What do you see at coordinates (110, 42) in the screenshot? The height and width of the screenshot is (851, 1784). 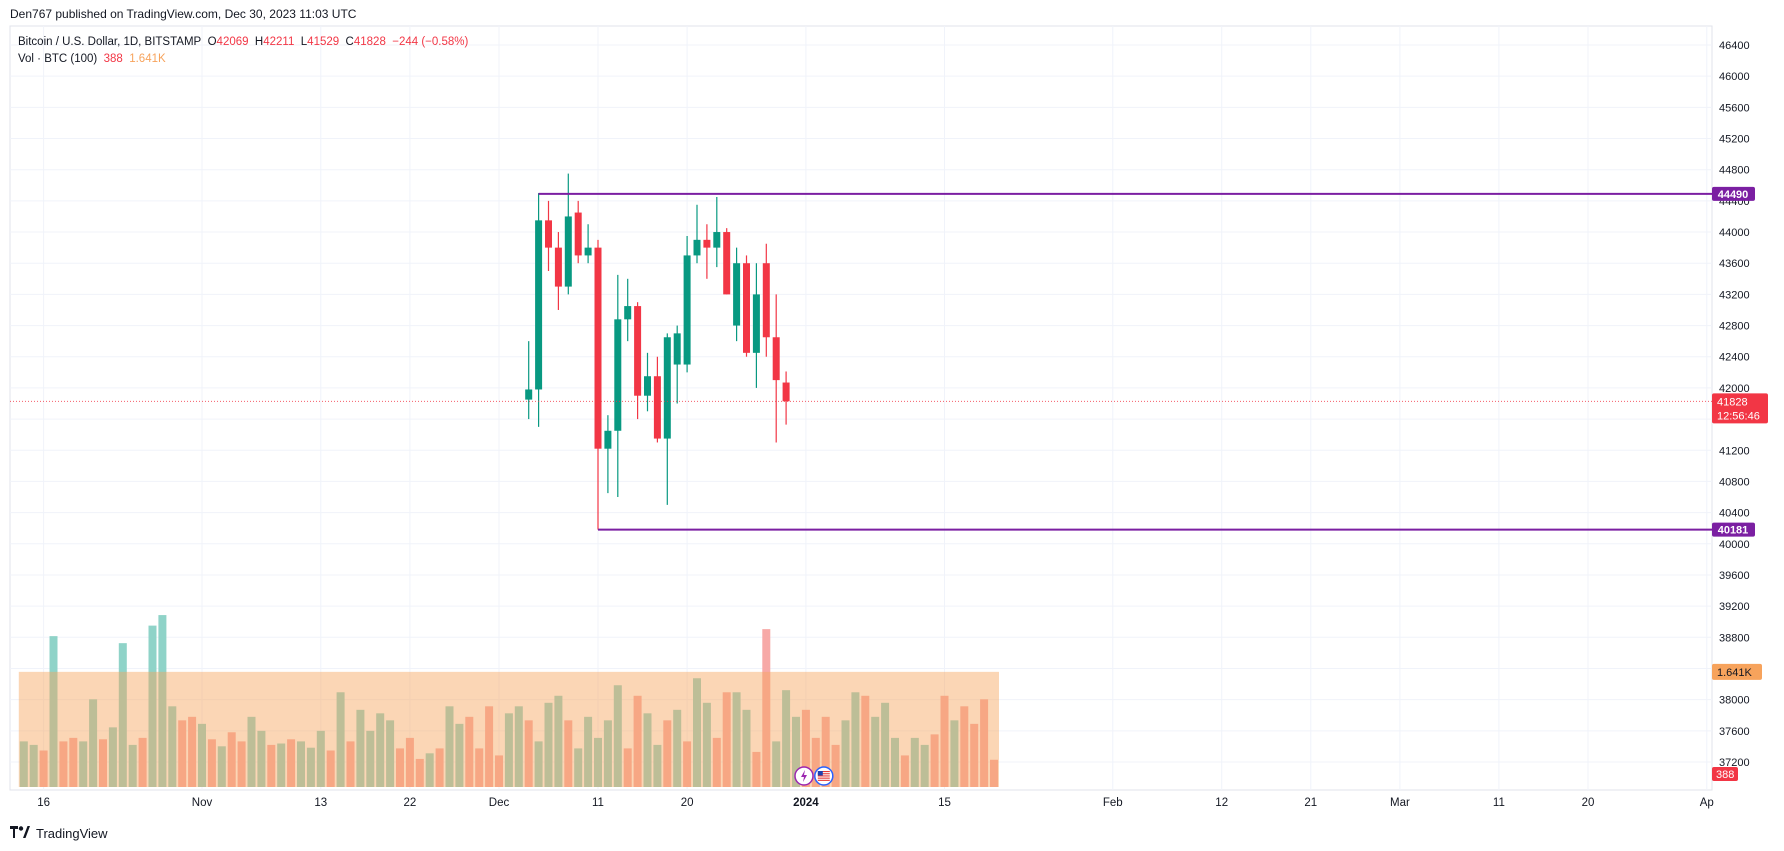 I see `symbol-title: Bitcoin / U.S. Dollar, 1D, BITSTAMP` at bounding box center [110, 42].